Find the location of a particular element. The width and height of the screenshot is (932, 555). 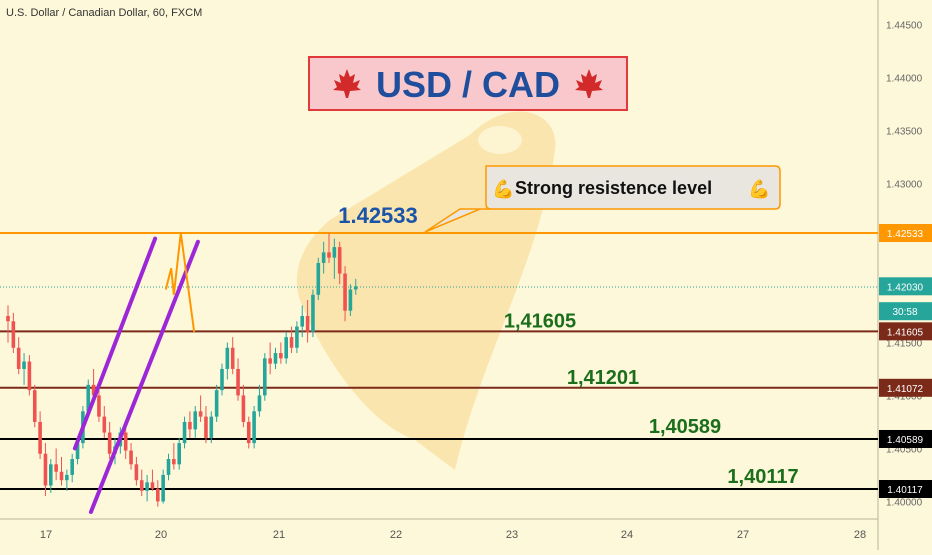

x-tick-label: 21 is located at coordinates (279, 535).